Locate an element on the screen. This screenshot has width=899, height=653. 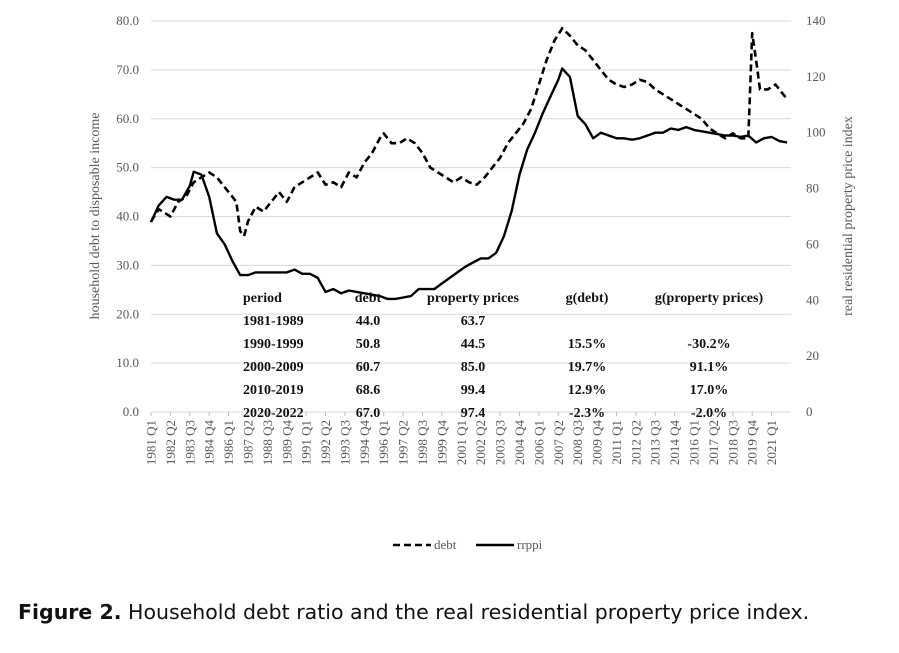
y-right-tick-label: 40 is located at coordinates (812, 299).